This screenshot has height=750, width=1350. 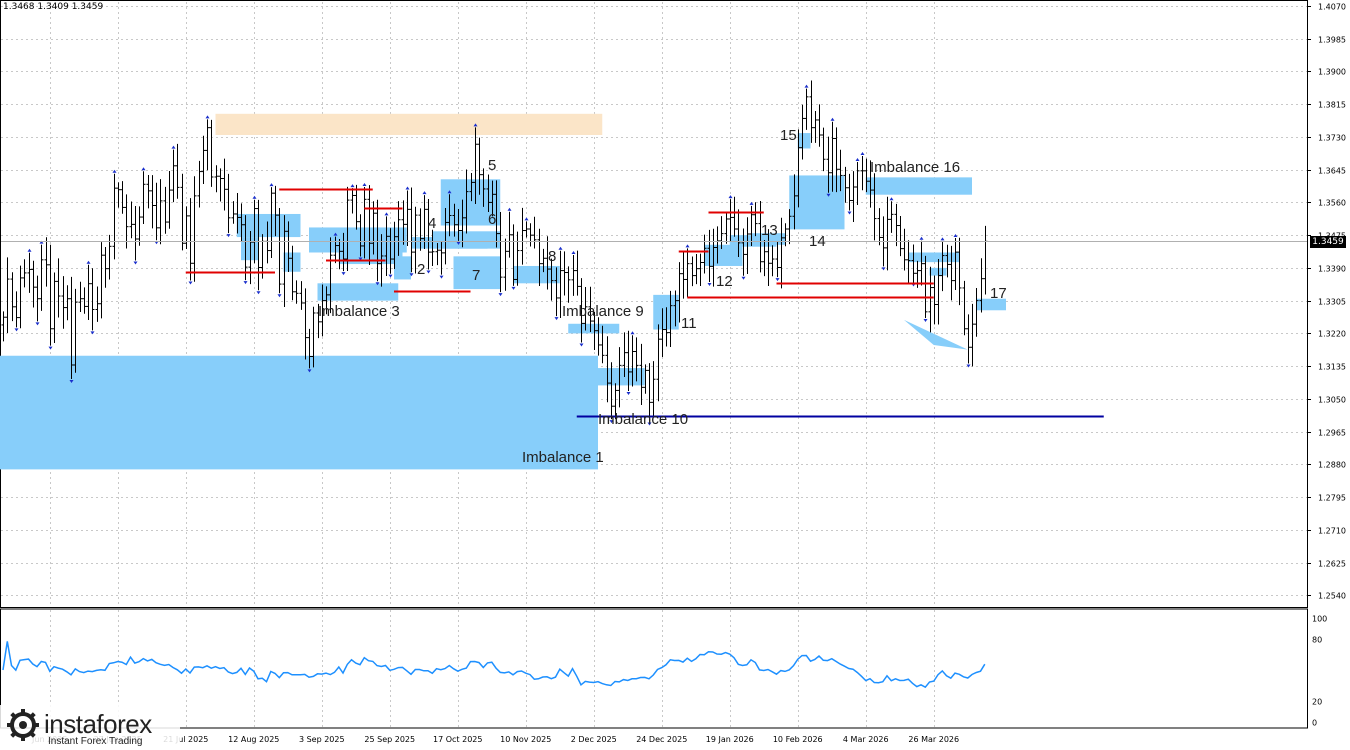 What do you see at coordinates (661, 739) in the screenshot?
I see `x-tick-label: 24 Dec 2025` at bounding box center [661, 739].